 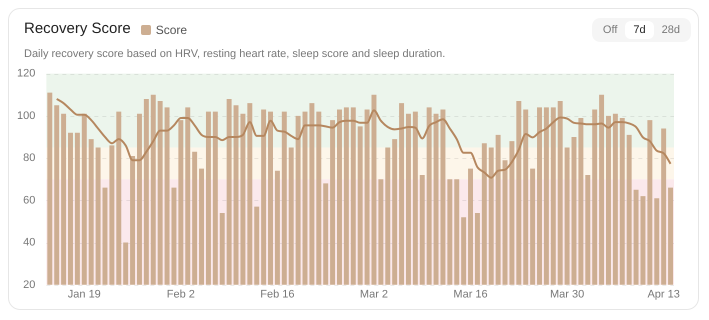 What do you see at coordinates (663, 294) in the screenshot?
I see `x-tick-label: Apr 13` at bounding box center [663, 294].